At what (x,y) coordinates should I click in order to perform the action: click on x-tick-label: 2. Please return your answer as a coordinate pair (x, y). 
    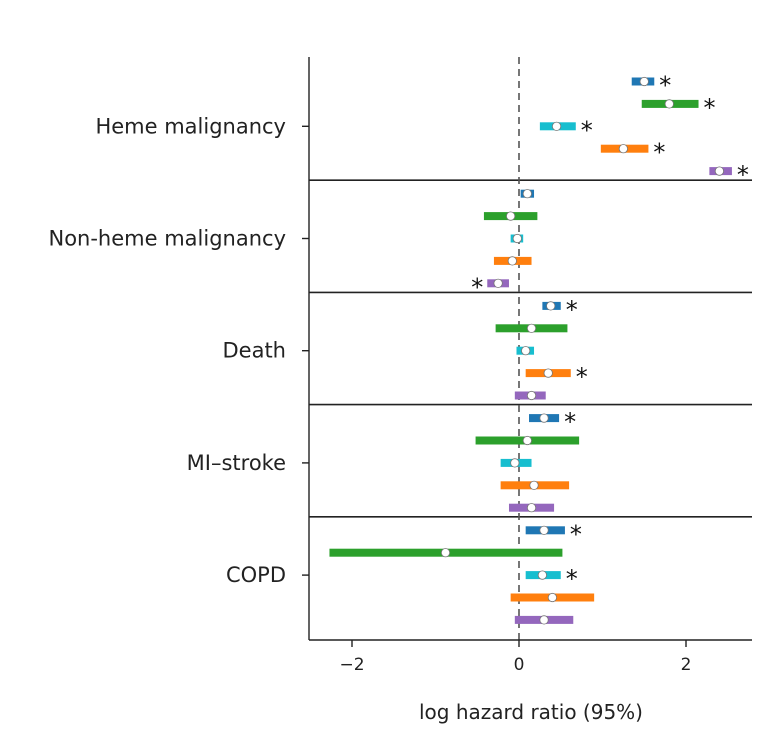
    Looking at the image, I should click on (686, 665).